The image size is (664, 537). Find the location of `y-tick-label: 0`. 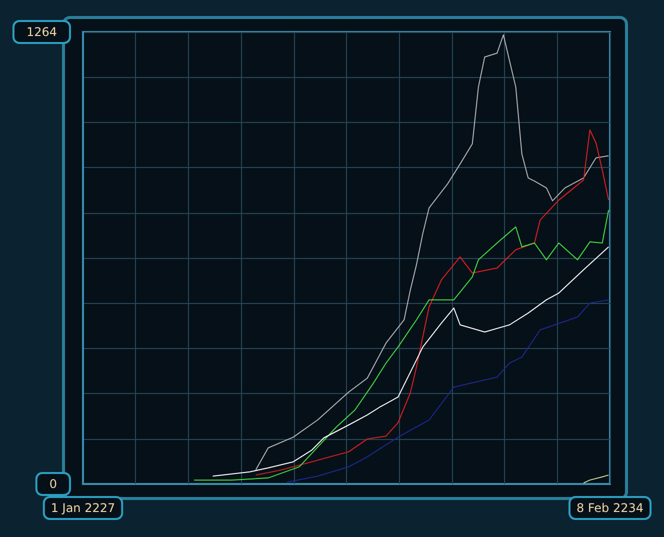

y-tick-label: 0 is located at coordinates (53, 484).